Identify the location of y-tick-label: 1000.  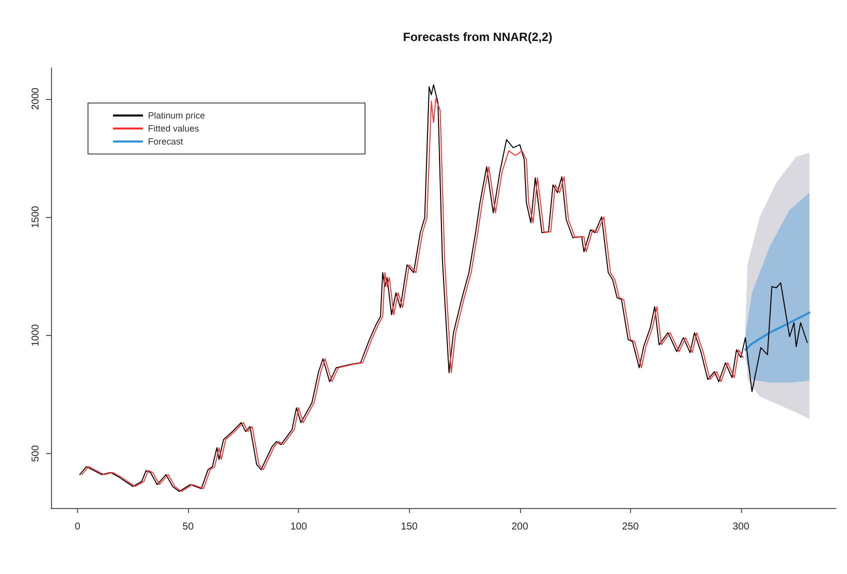
(36, 335).